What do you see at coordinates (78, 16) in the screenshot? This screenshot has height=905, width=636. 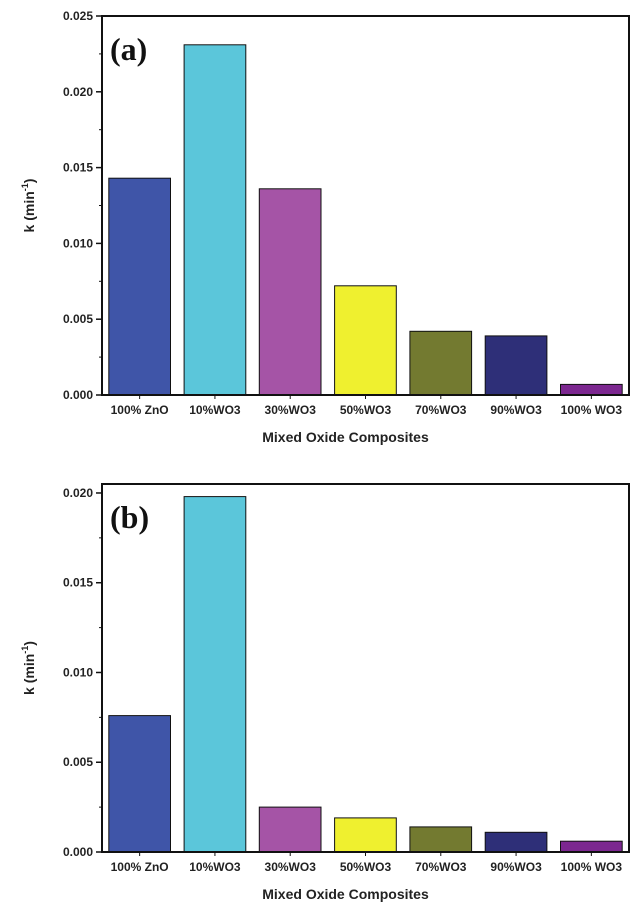 I see `y-tick-label: 0.025` at bounding box center [78, 16].